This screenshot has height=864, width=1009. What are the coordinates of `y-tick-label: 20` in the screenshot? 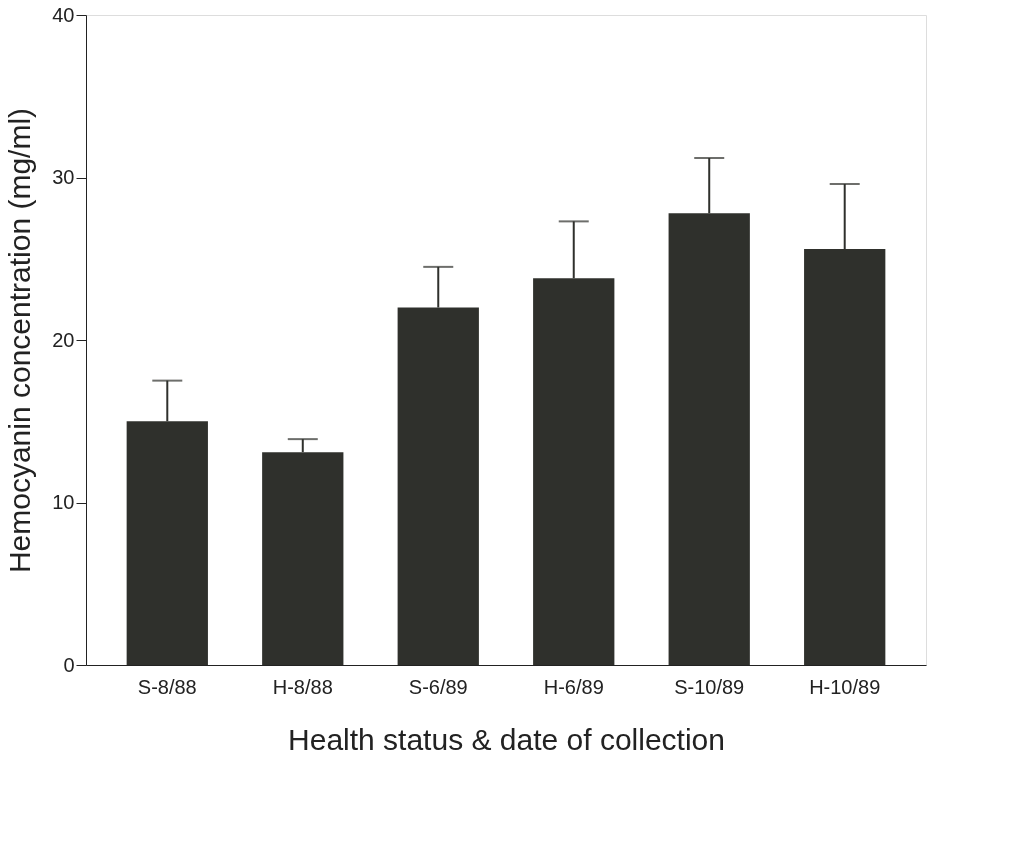 It's located at (63, 339).